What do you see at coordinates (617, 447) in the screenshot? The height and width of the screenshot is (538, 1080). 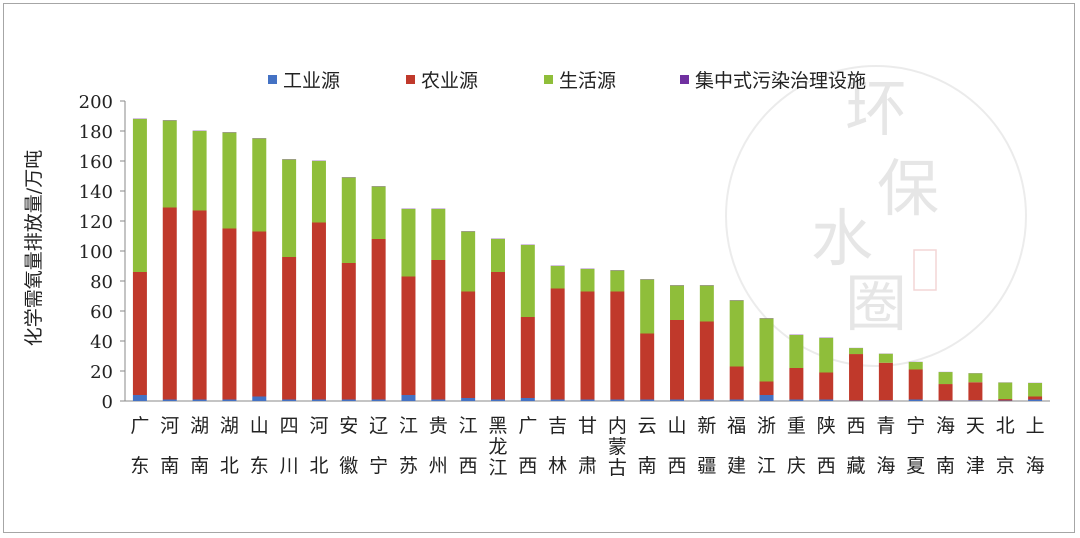 I see `x-tick-label: 内蒙古` at bounding box center [617, 447].